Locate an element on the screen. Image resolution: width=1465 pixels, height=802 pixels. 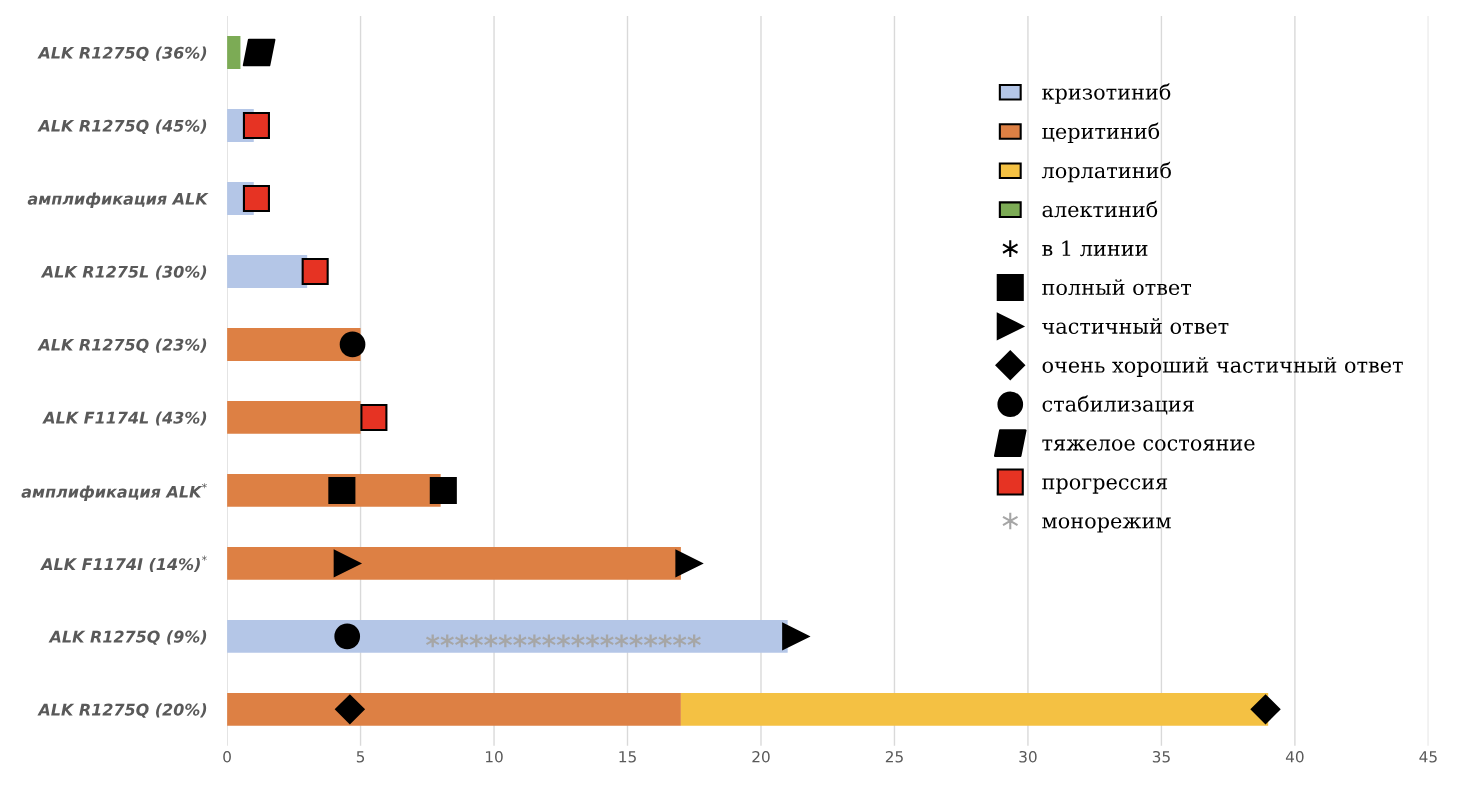
legend-label: частичный ответ is located at coordinates (1135, 326).